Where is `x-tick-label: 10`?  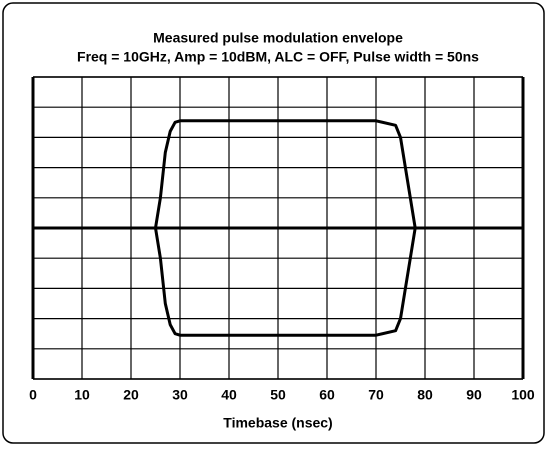
x-tick-label: 10 is located at coordinates (82, 395).